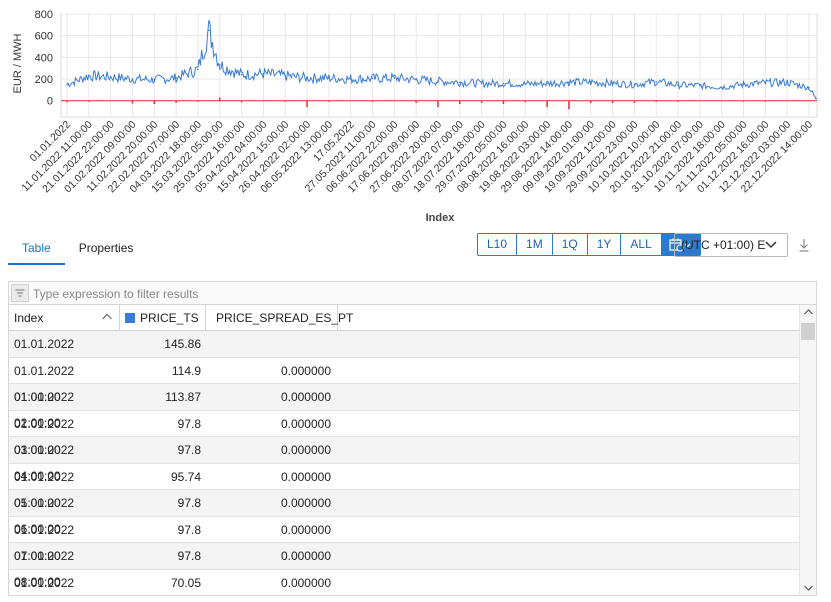 The height and width of the screenshot is (602, 831). What do you see at coordinates (44, 58) in the screenshot?
I see `y-tick-label: 400` at bounding box center [44, 58].